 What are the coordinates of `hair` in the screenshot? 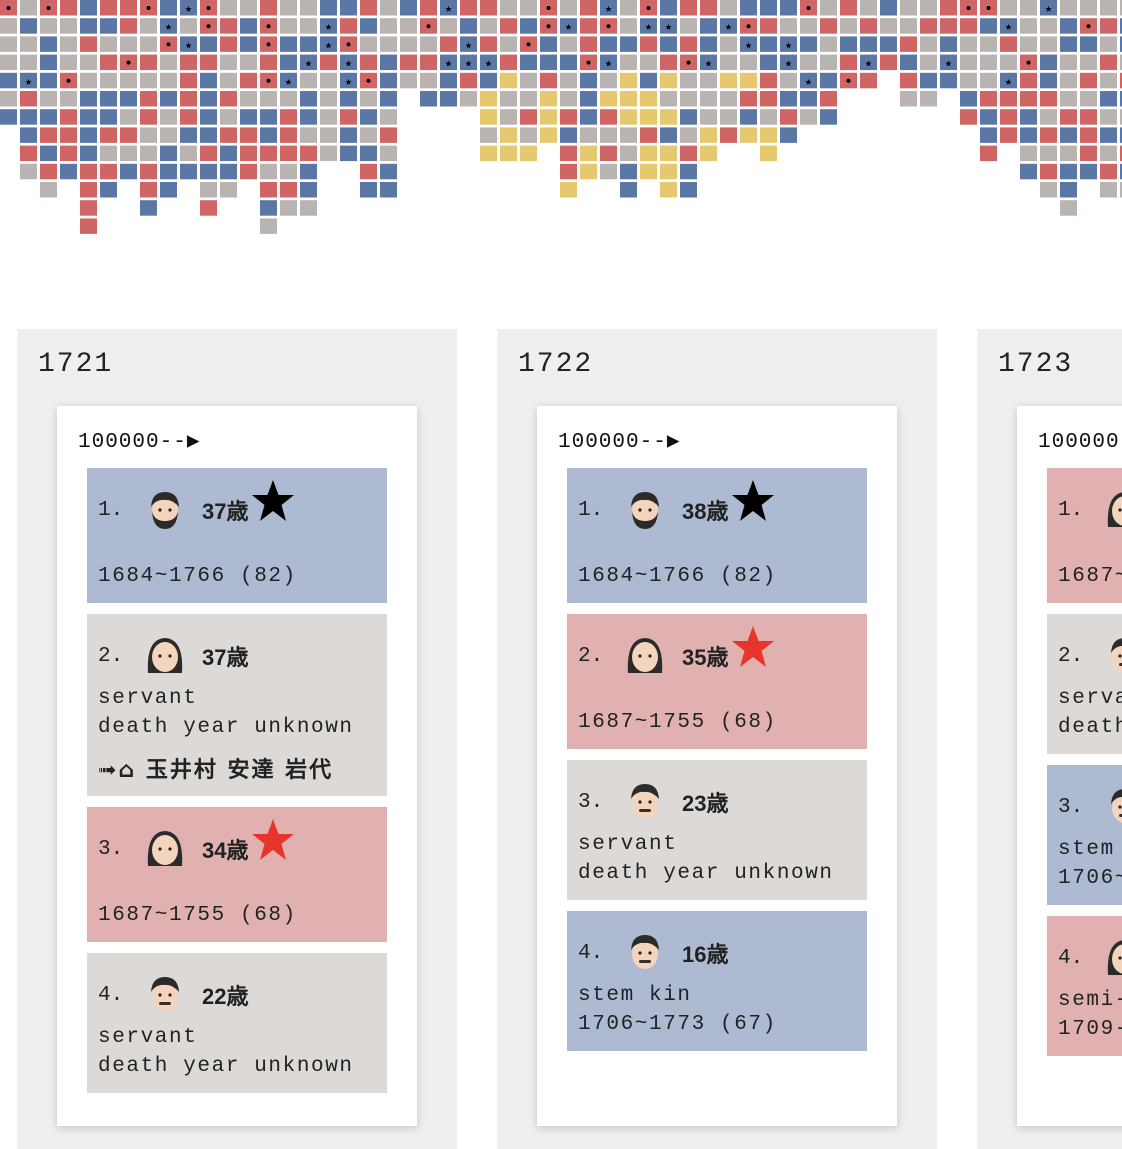 It's located at (645, 499).